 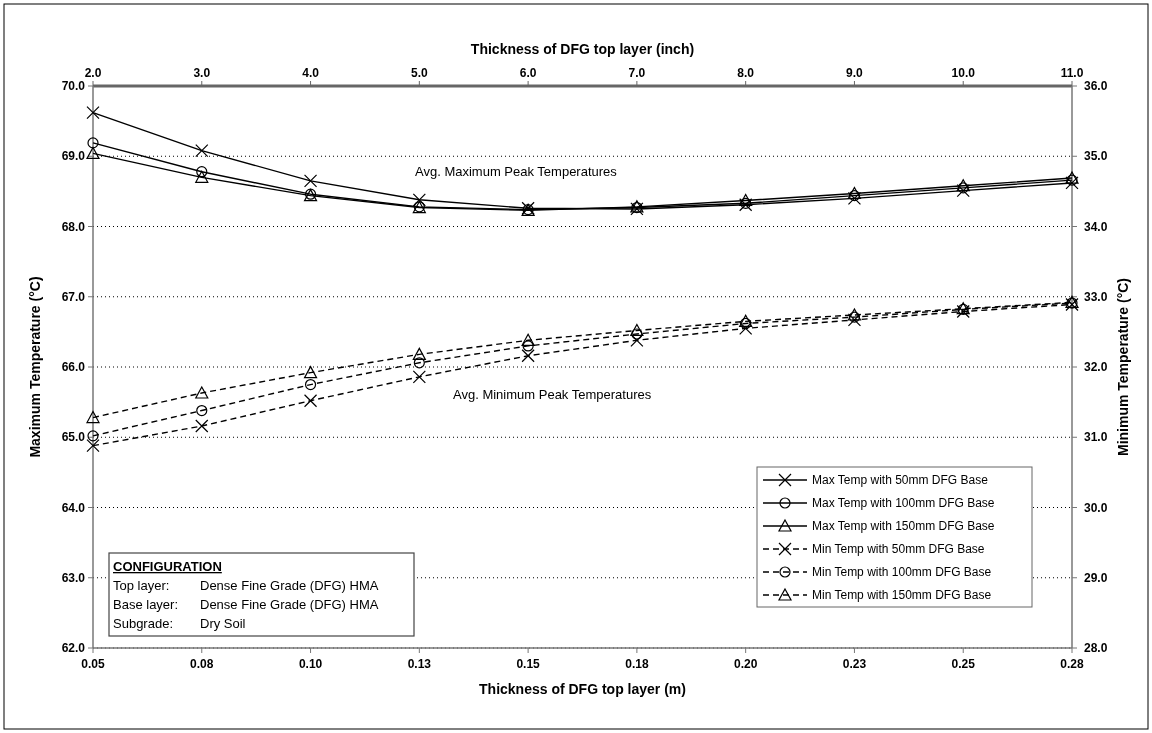 What do you see at coordinates (310, 664) in the screenshot?
I see `x-tick-label: 0.10` at bounding box center [310, 664].